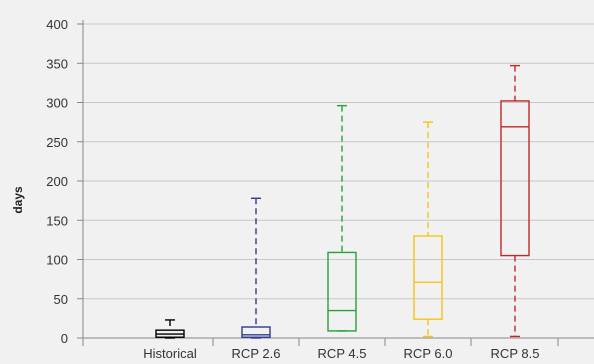 Image resolution: width=594 pixels, height=364 pixels. I want to click on y-tick-label-0: 0, so click(64, 338).